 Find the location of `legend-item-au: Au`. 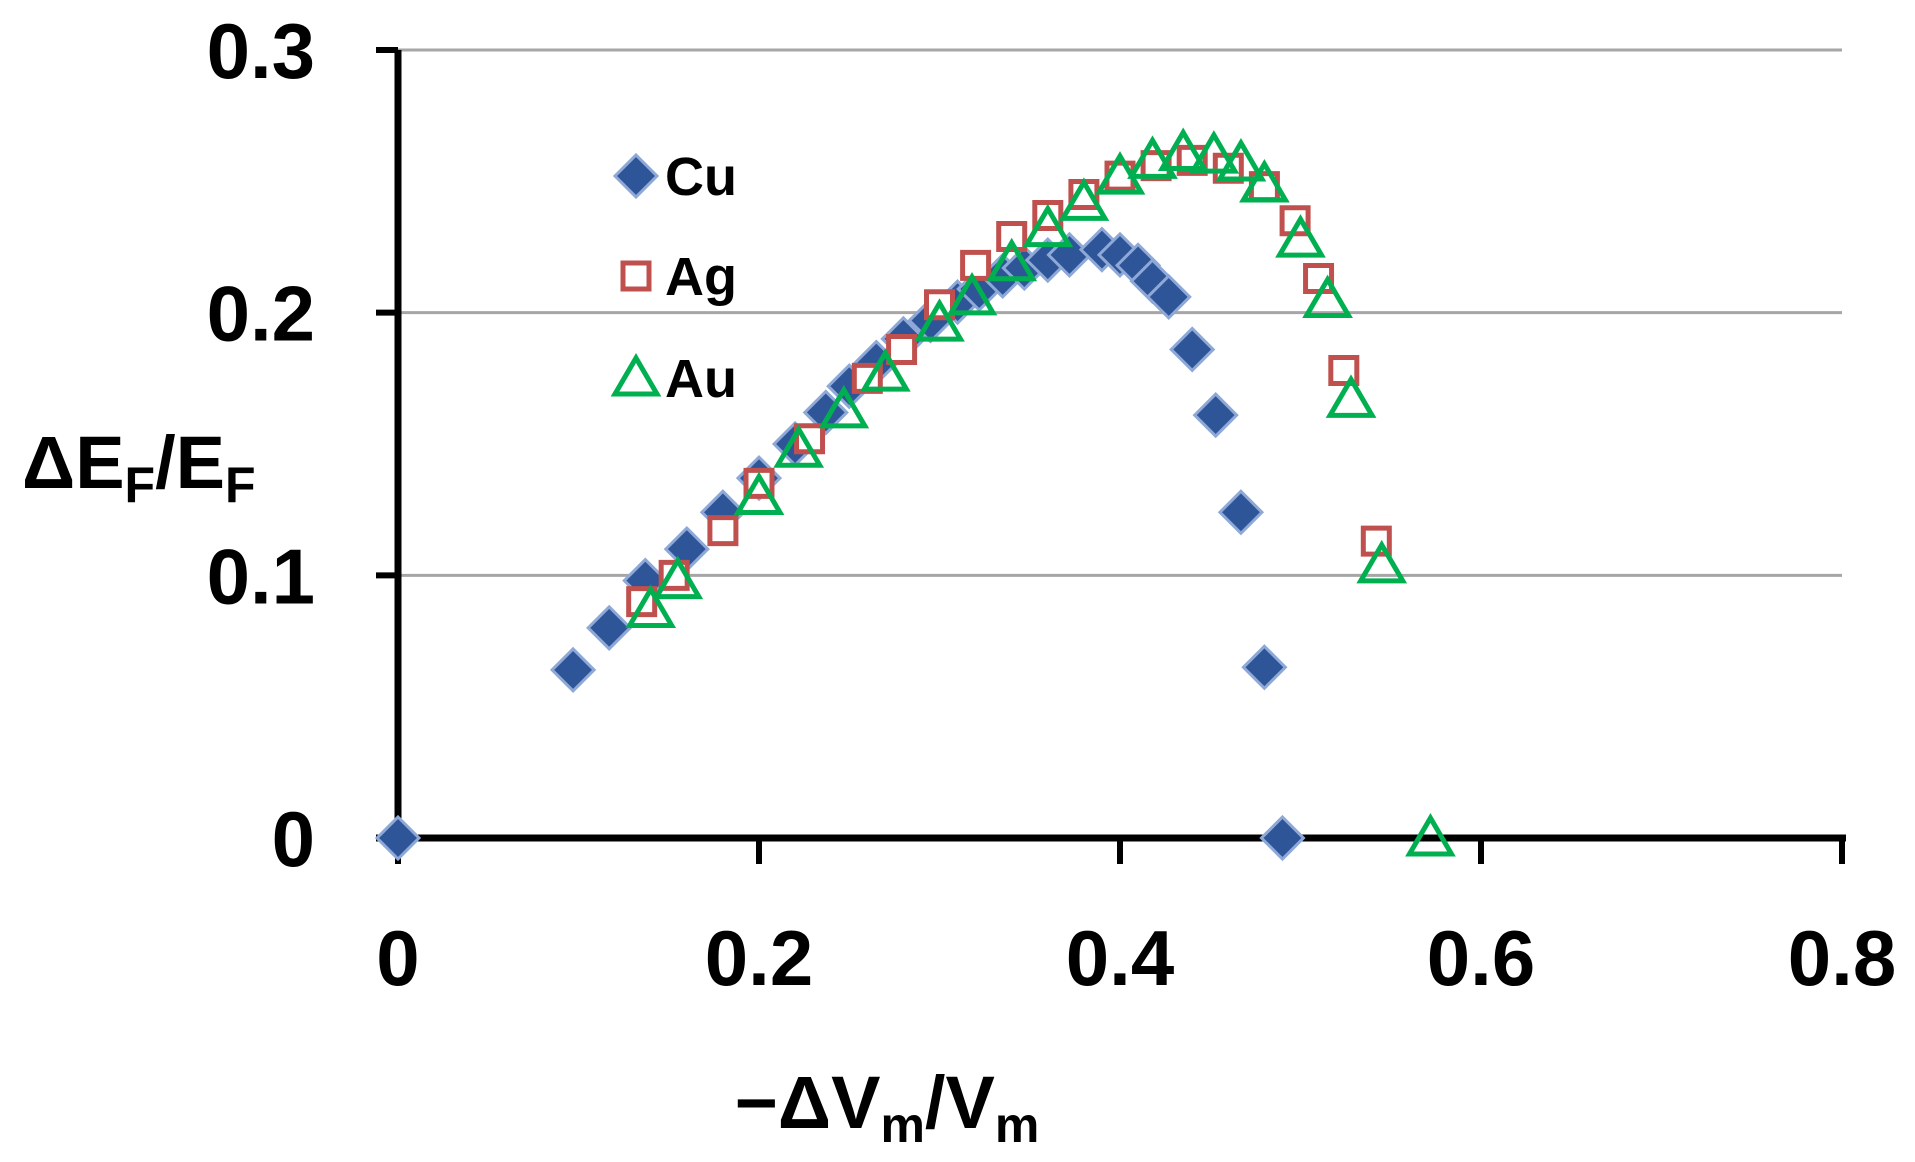

legend-item-au: Au is located at coordinates (673, 379).